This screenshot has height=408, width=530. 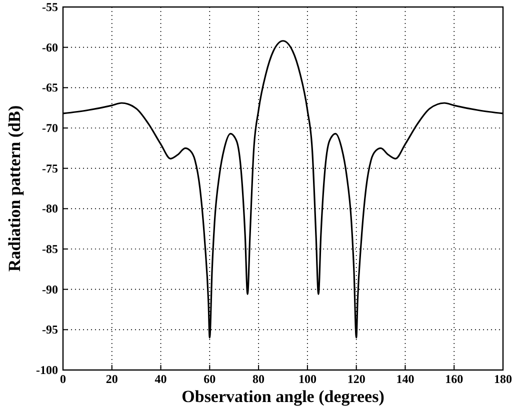 I want to click on x-tick-label: 40, so click(x=160, y=379).